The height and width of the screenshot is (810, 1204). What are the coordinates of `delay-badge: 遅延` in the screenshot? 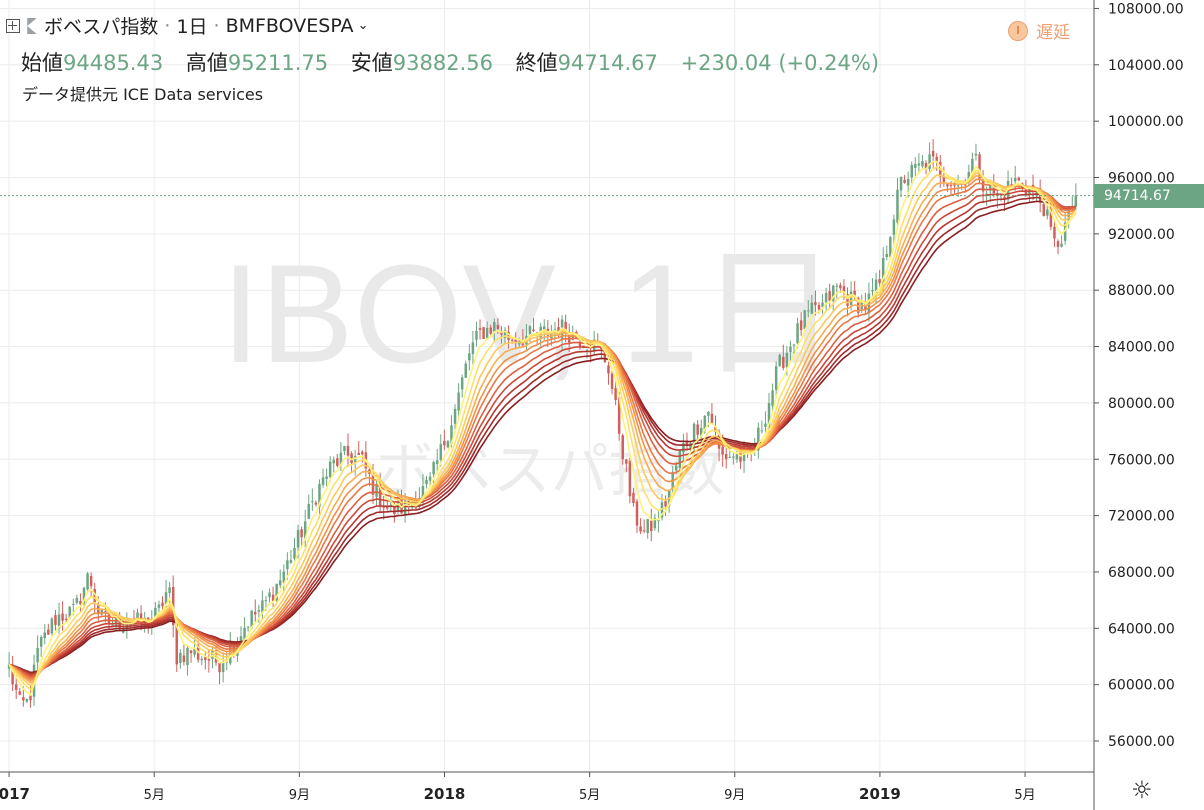 It's located at (1039, 30).